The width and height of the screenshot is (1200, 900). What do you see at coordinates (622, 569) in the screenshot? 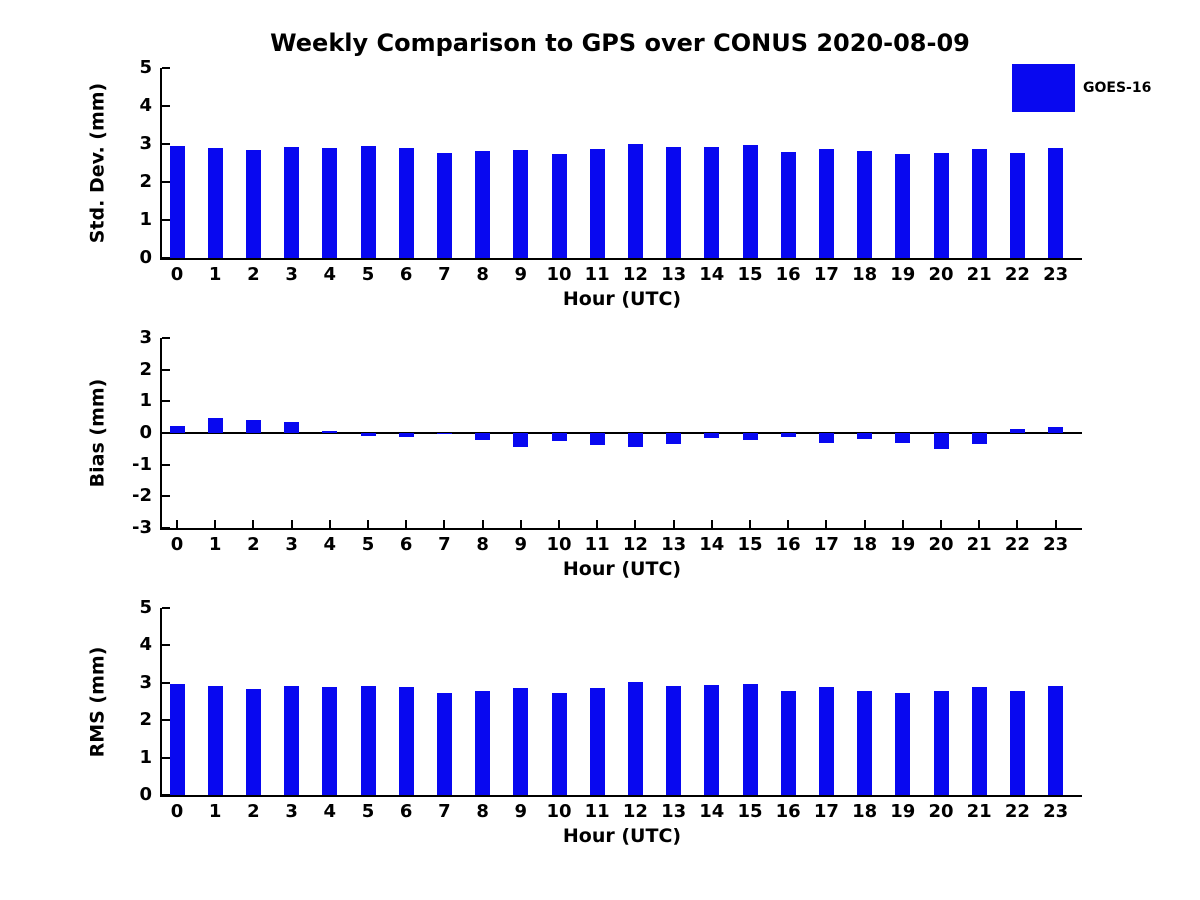
I see `bias-x-axis-label: Hour (UTC)` at bounding box center [622, 569].